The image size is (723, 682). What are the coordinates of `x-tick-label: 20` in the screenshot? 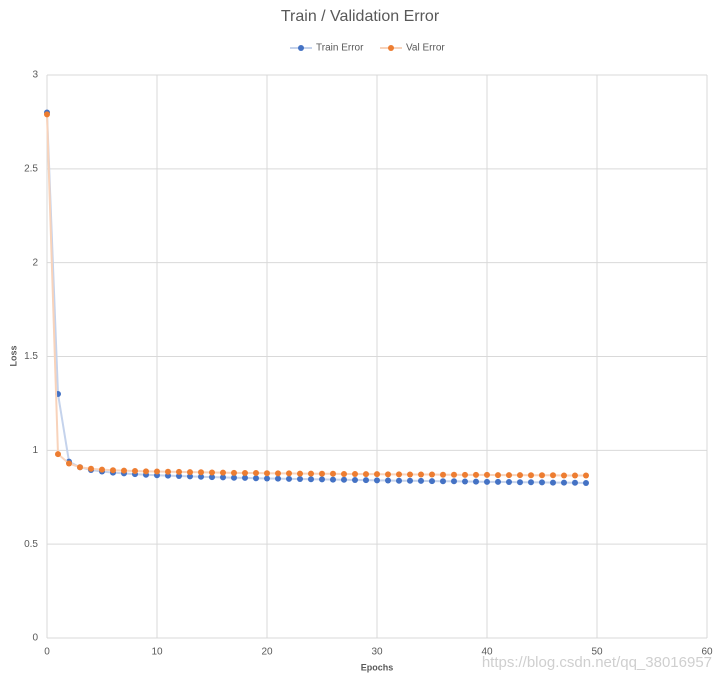 It's located at (267, 652).